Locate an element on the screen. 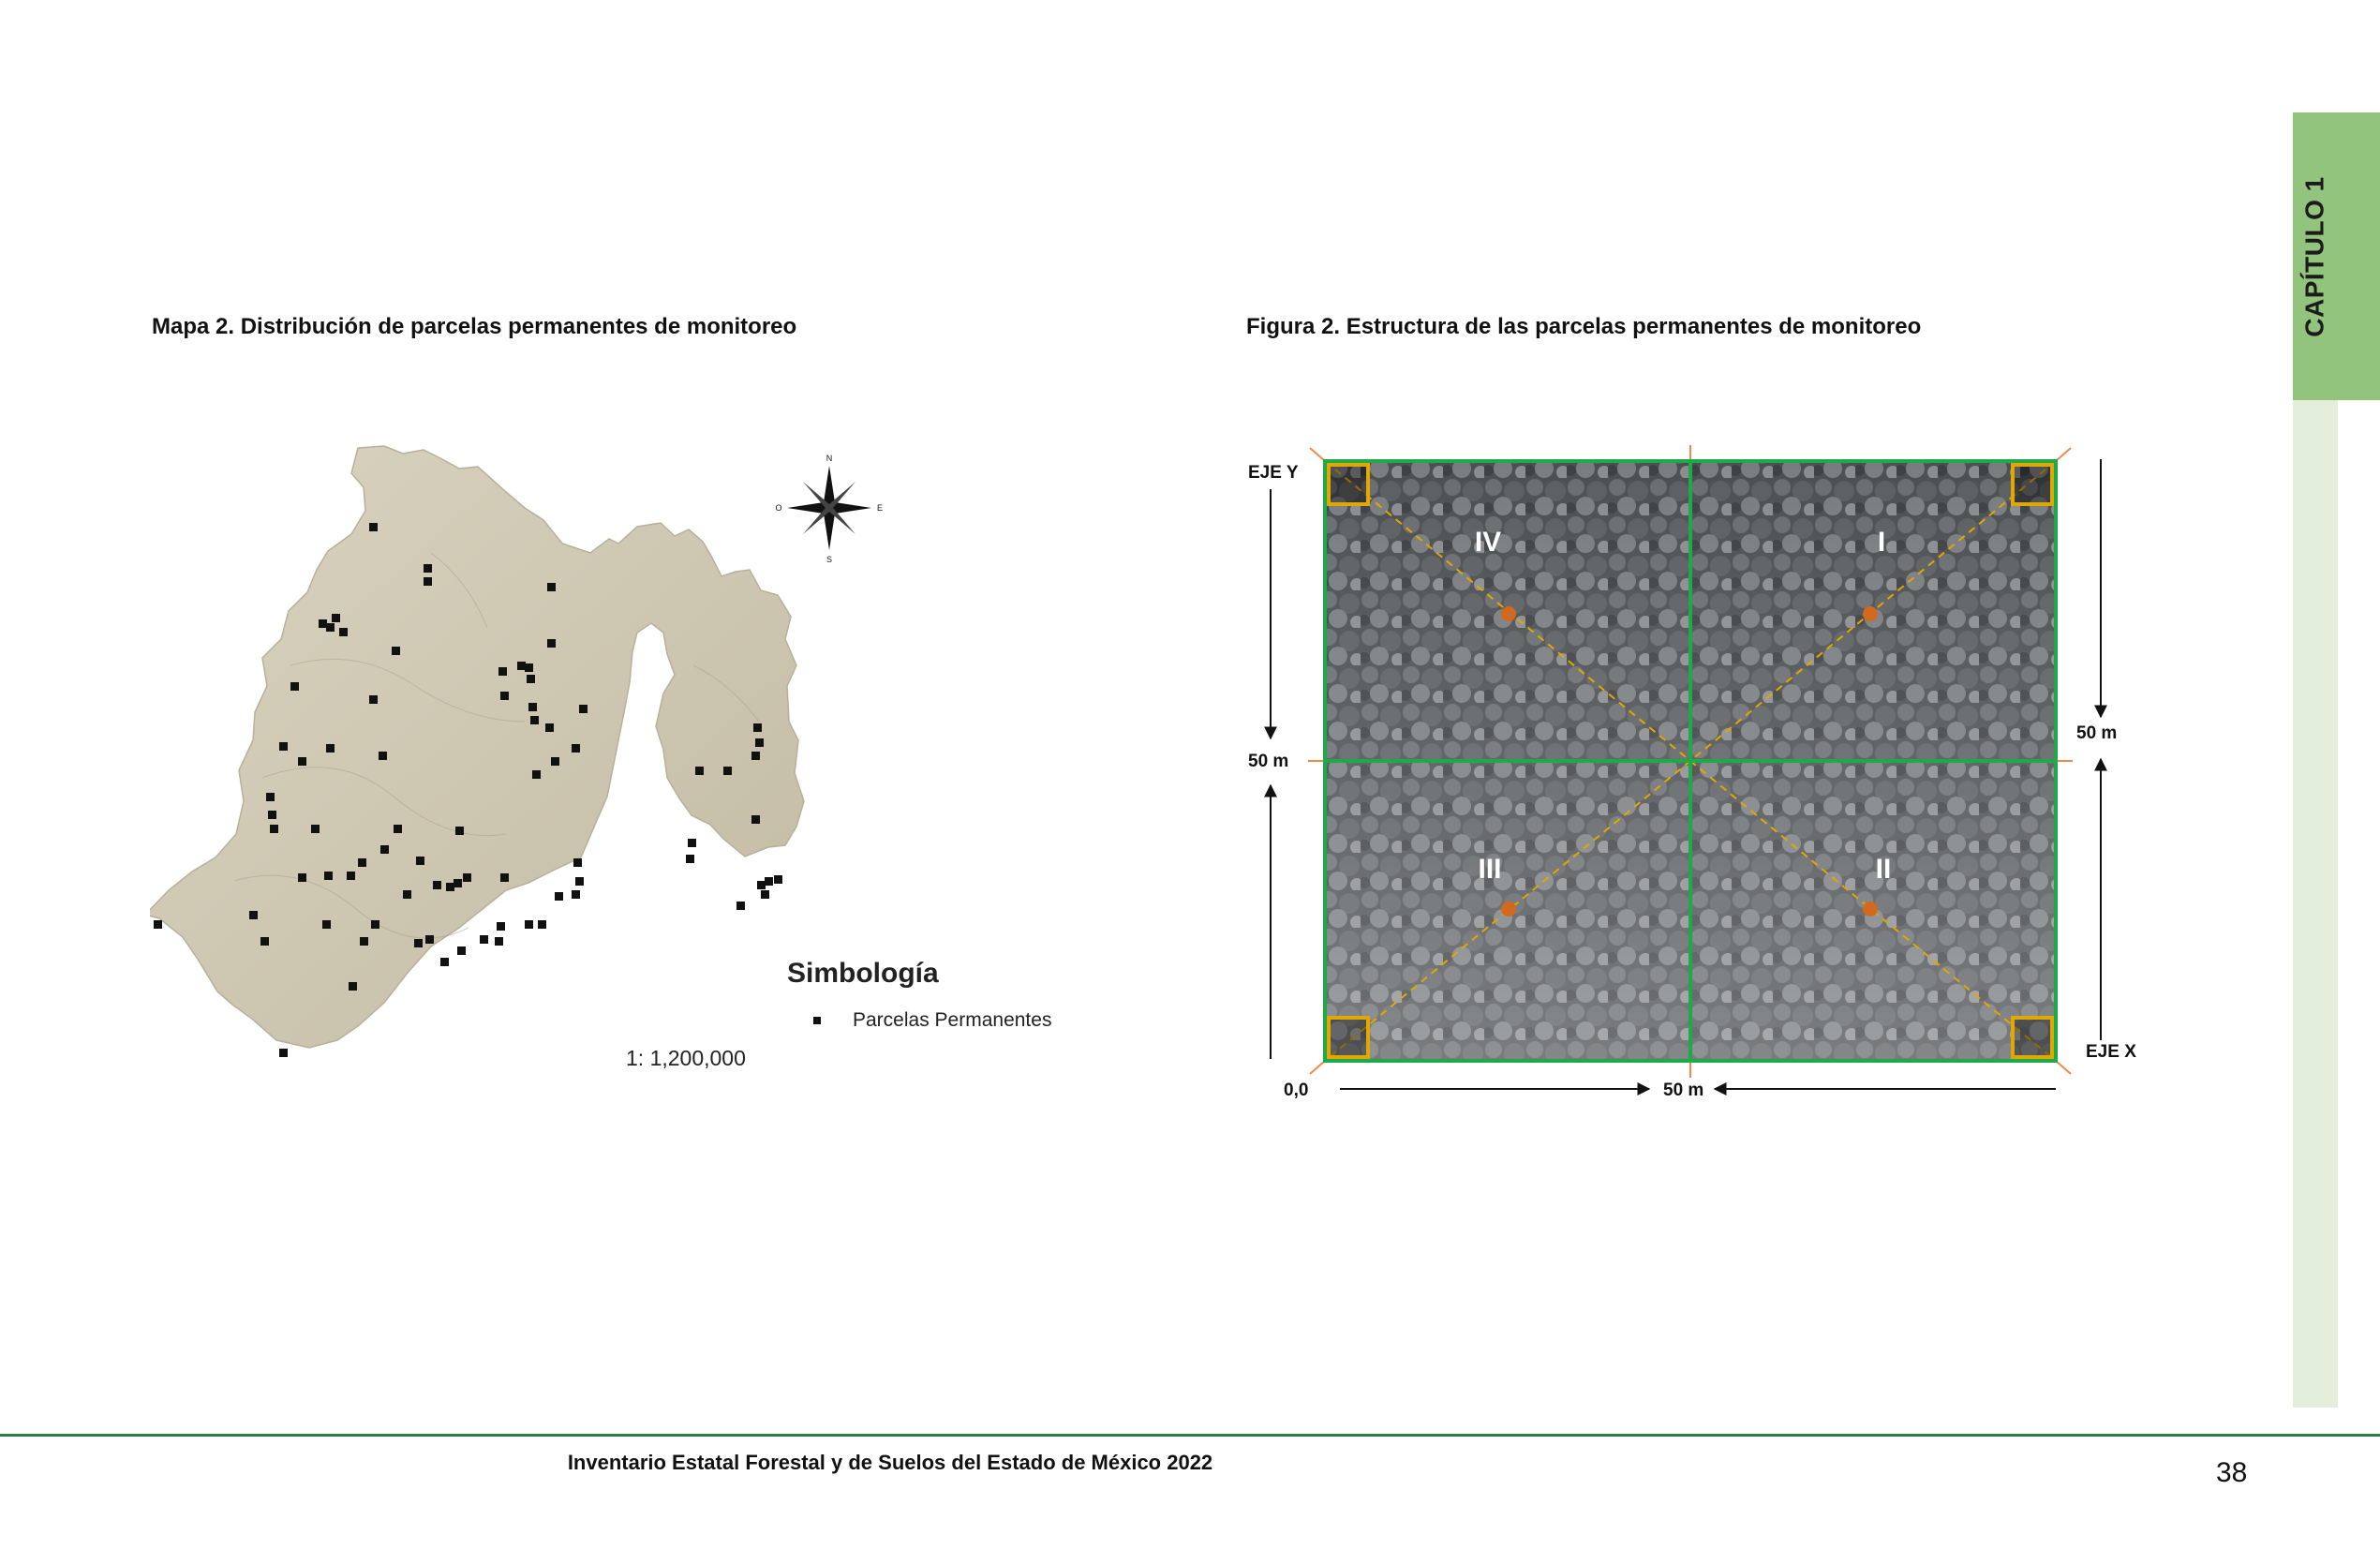 This screenshot has height=1550, width=2380. compass-s: S is located at coordinates (829, 560).